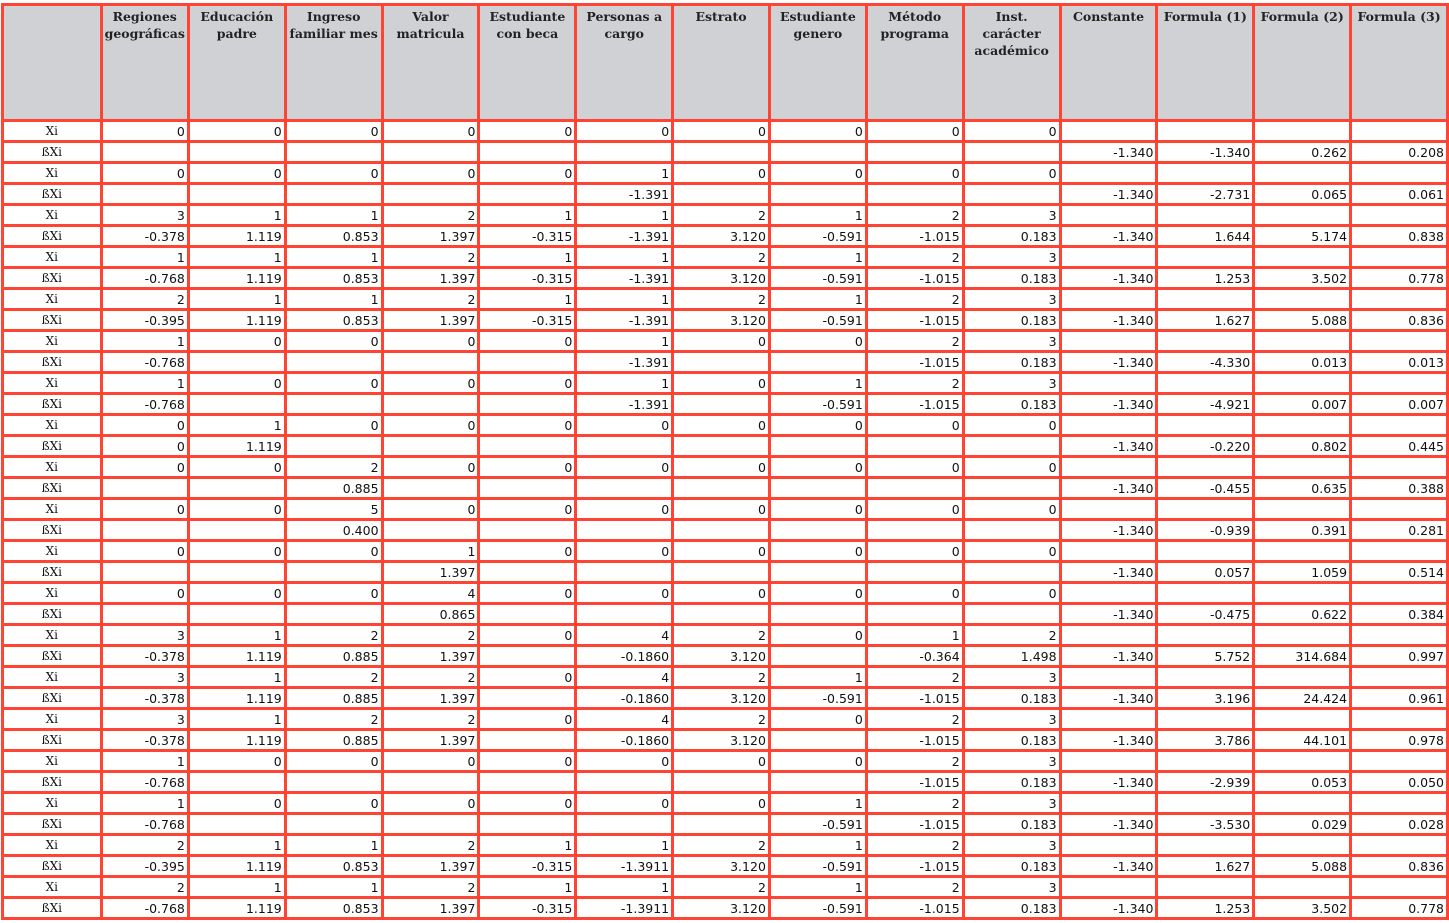 The width and height of the screenshot is (1449, 923). Describe the element at coordinates (144, 635) in the screenshot. I see `table-cell: 3` at that location.